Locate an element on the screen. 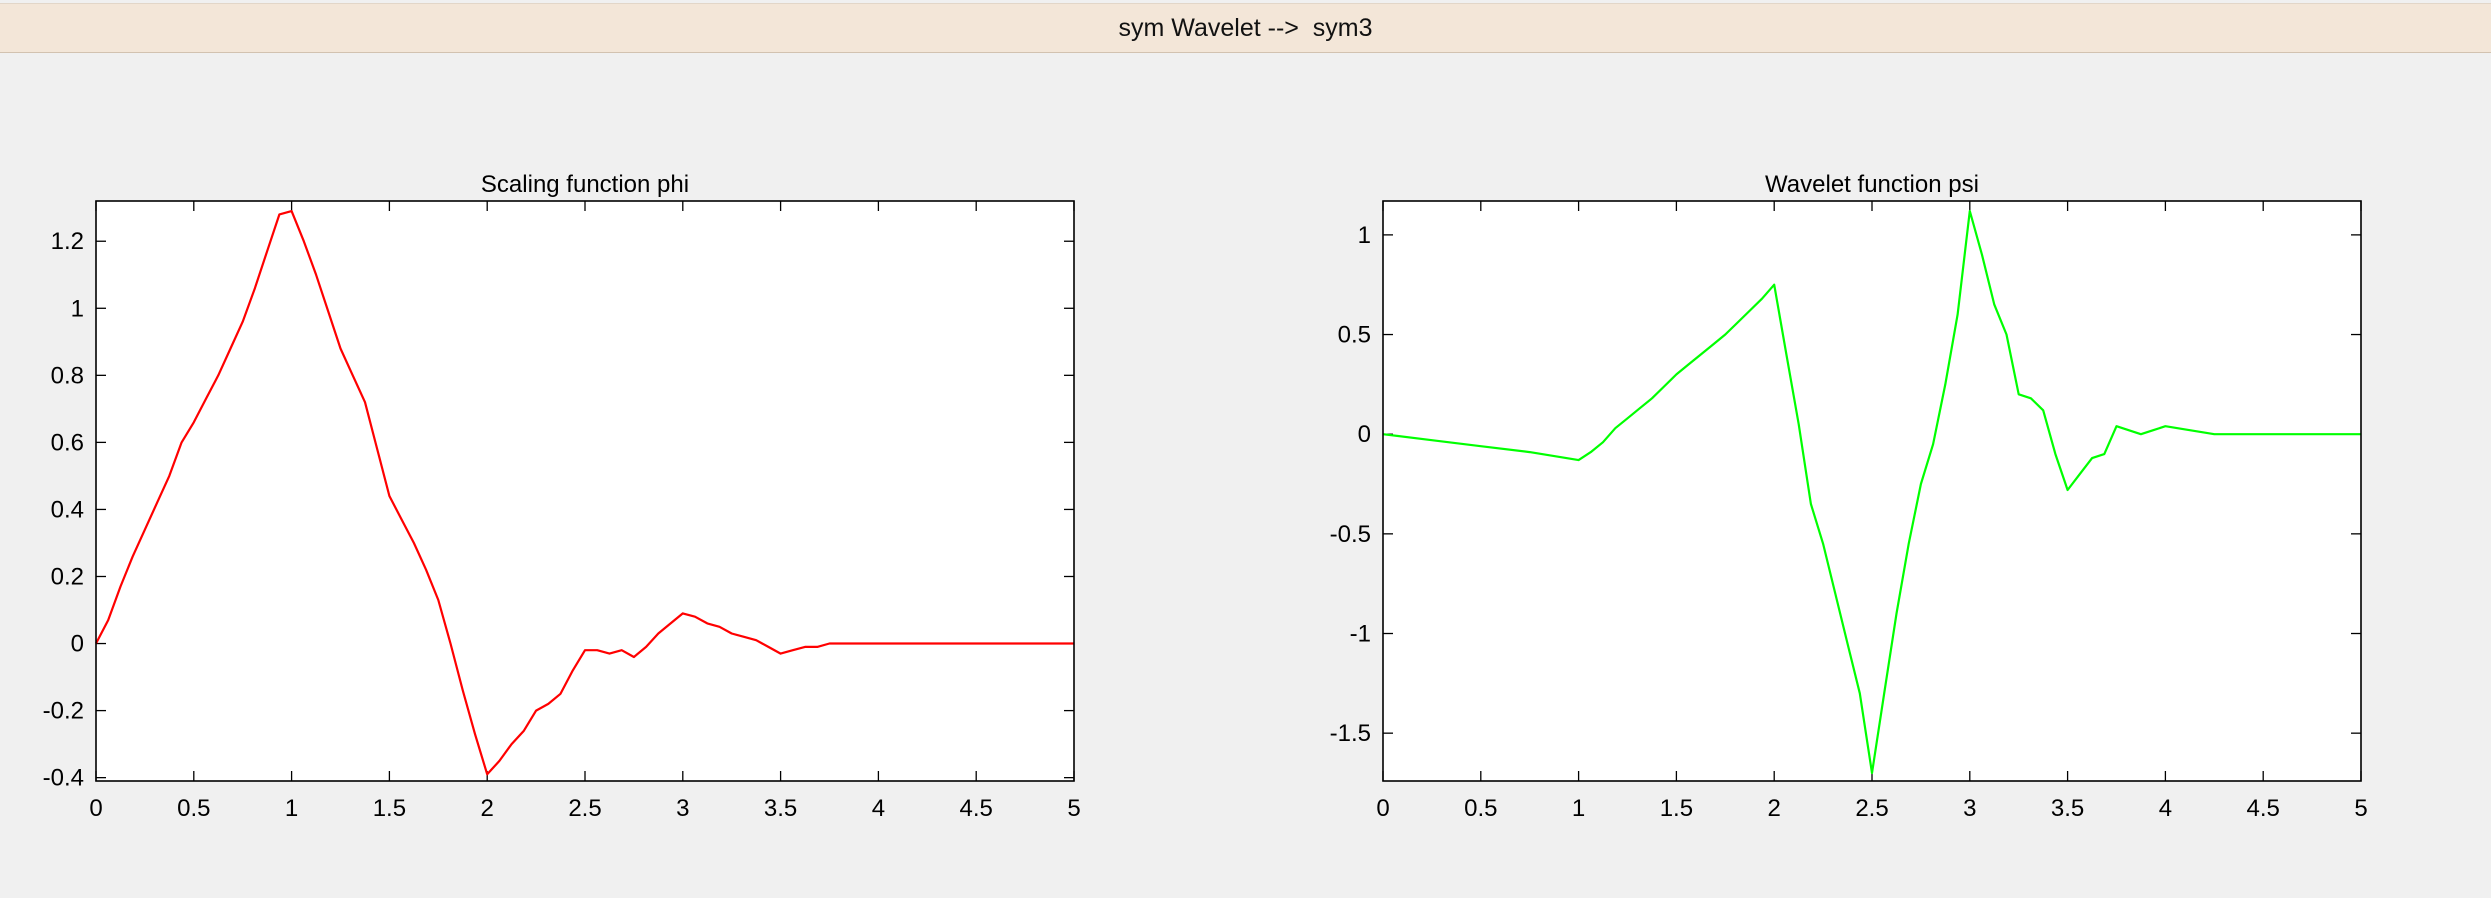  chart-title: Wavelet function psi is located at coordinates (1872, 184).